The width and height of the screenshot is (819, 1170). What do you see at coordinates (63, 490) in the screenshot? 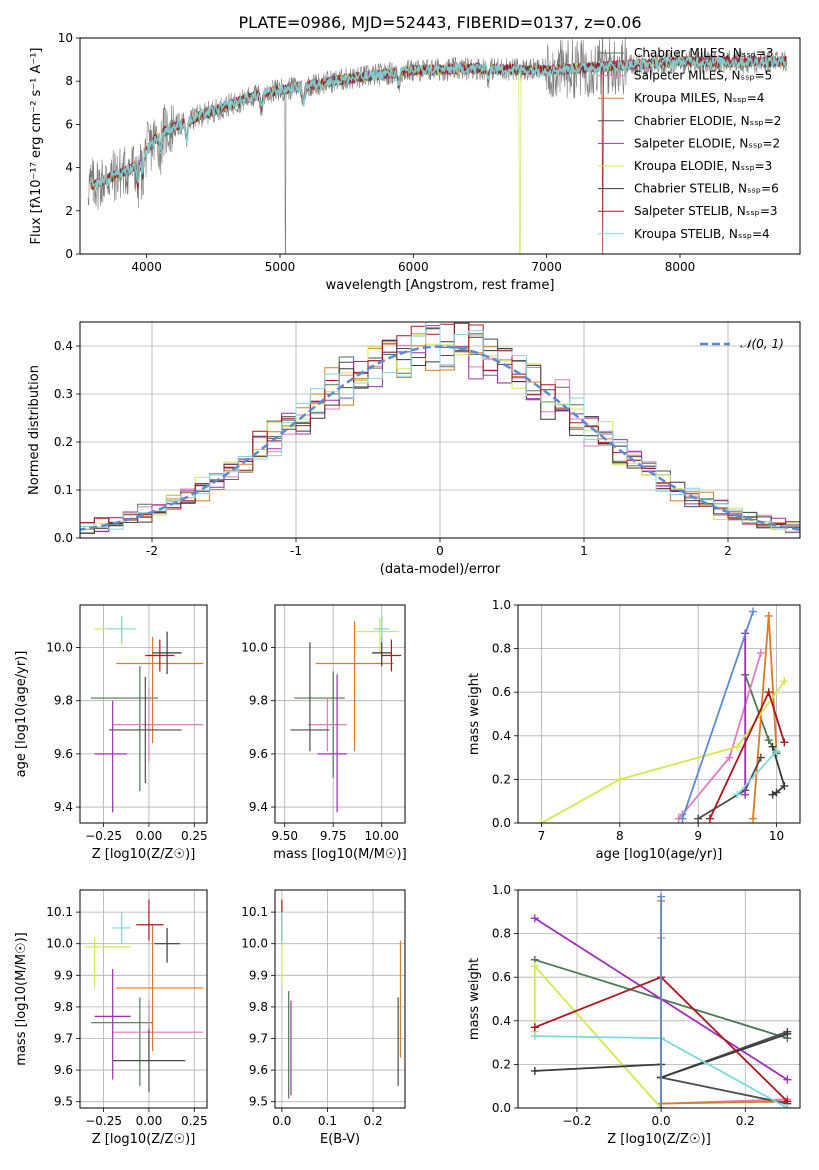
I see `y-tick-label: 0.1` at bounding box center [63, 490].